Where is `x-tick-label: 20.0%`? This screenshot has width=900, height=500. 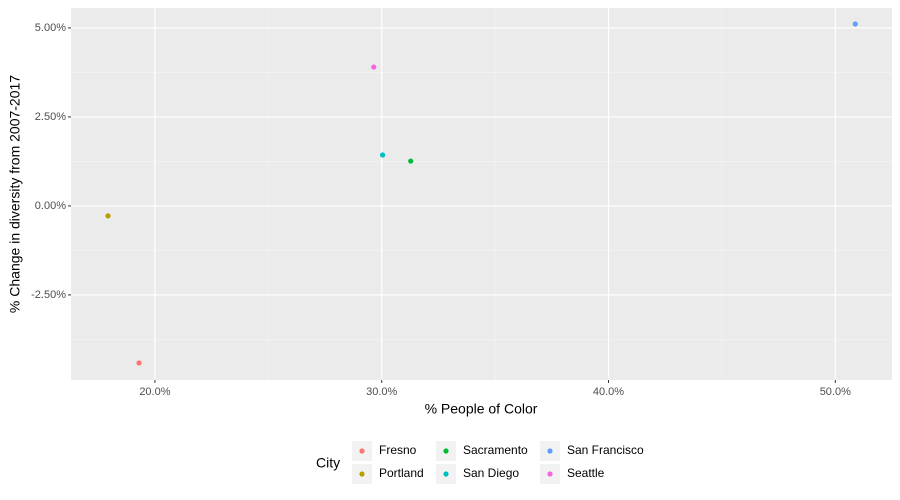
x-tick-label: 20.0% is located at coordinates (154, 392).